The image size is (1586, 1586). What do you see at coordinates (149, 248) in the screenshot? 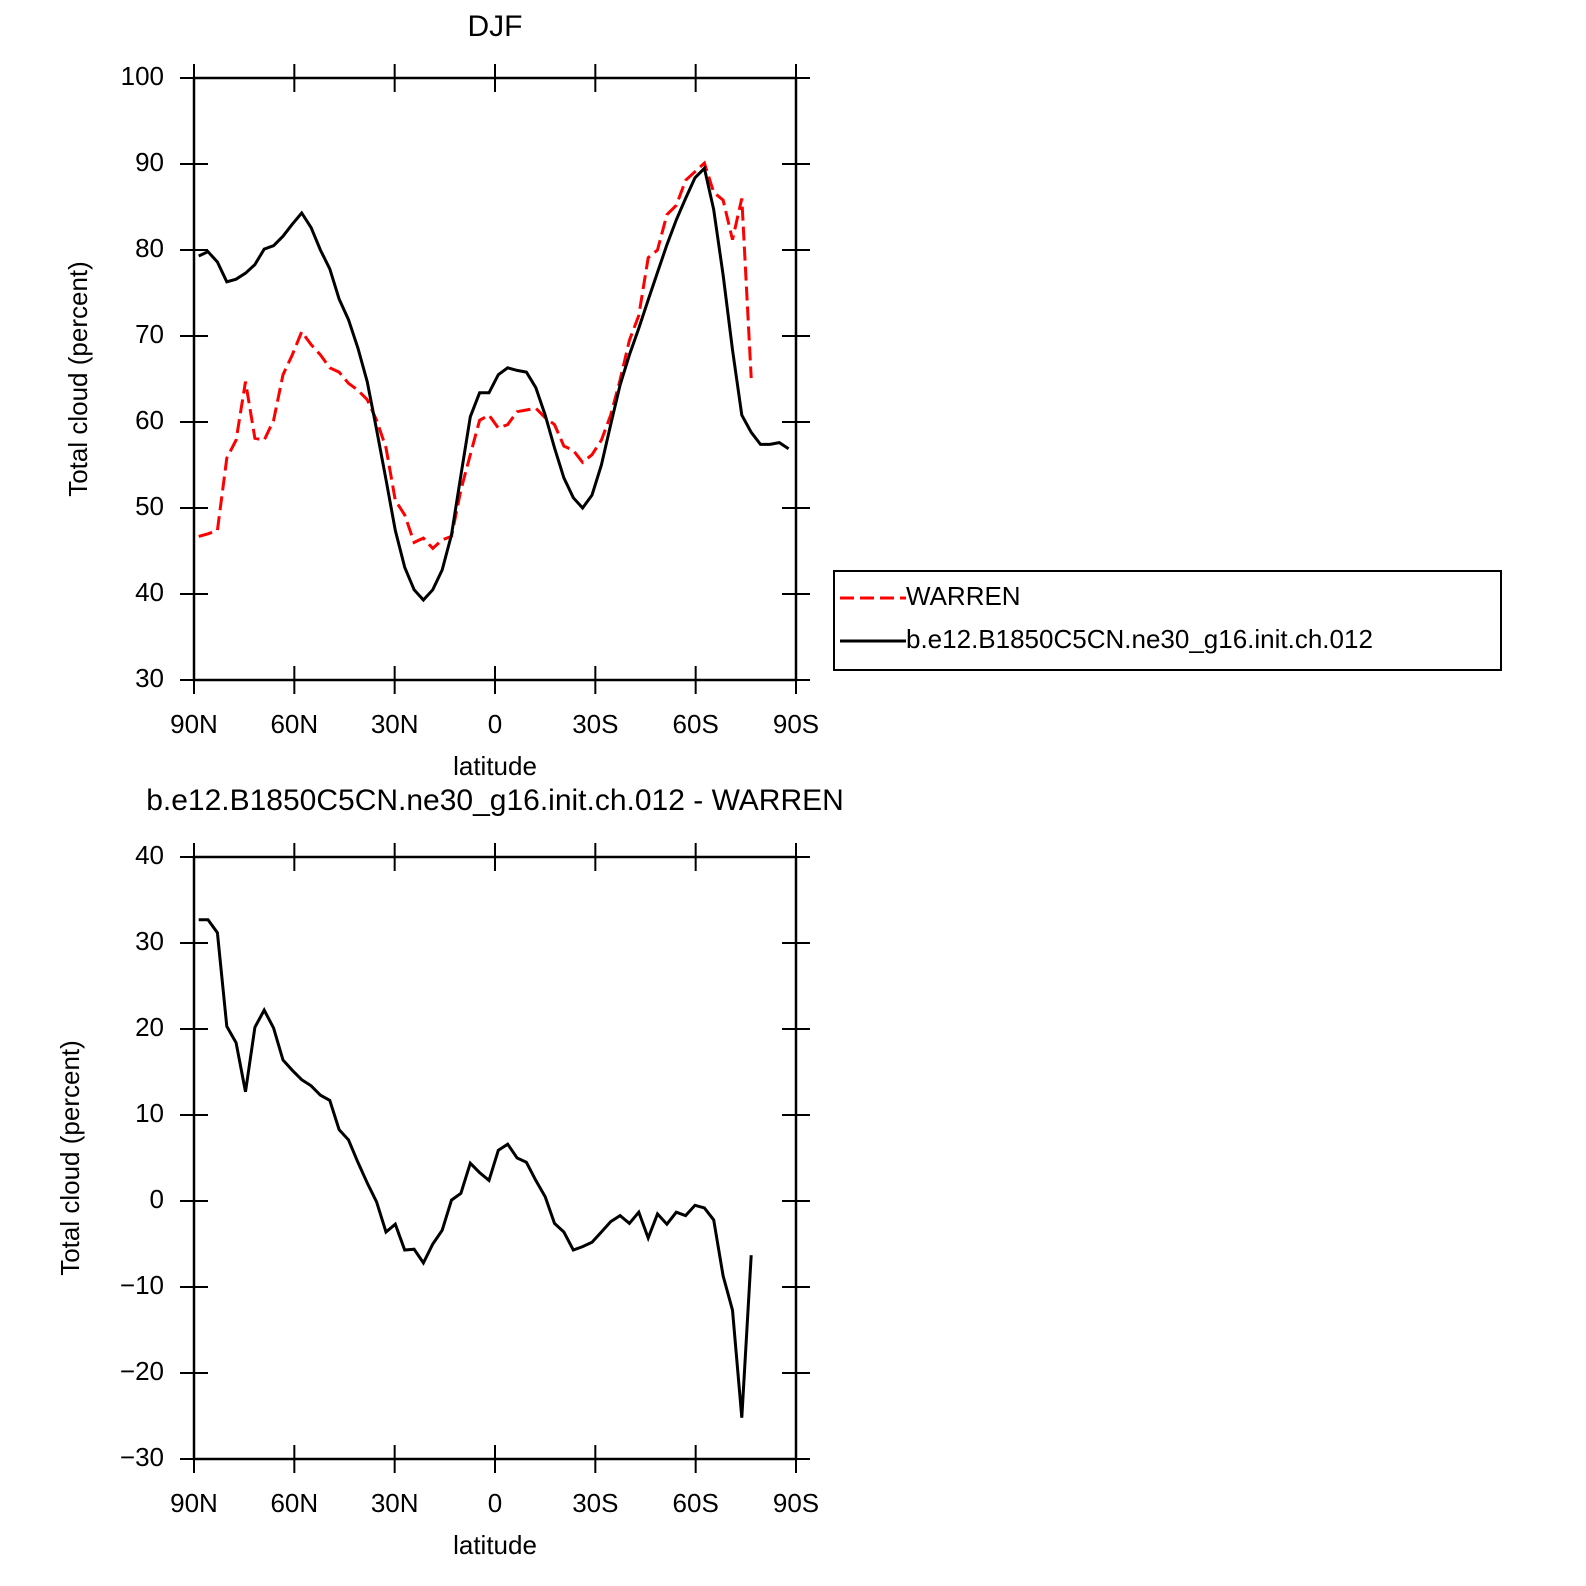
I see `y-tick-label: 80` at bounding box center [149, 248].